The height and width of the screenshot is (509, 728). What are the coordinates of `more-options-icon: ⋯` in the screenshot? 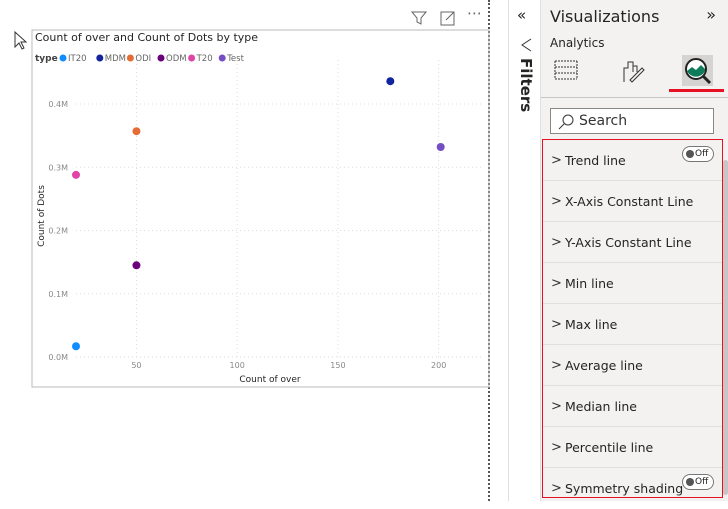 It's located at (474, 13).